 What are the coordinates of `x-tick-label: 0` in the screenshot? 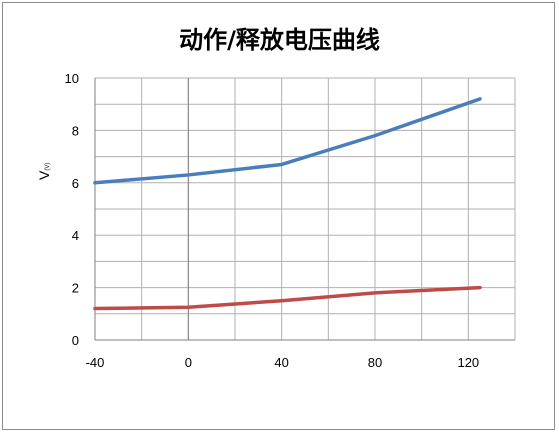 It's located at (188, 362).